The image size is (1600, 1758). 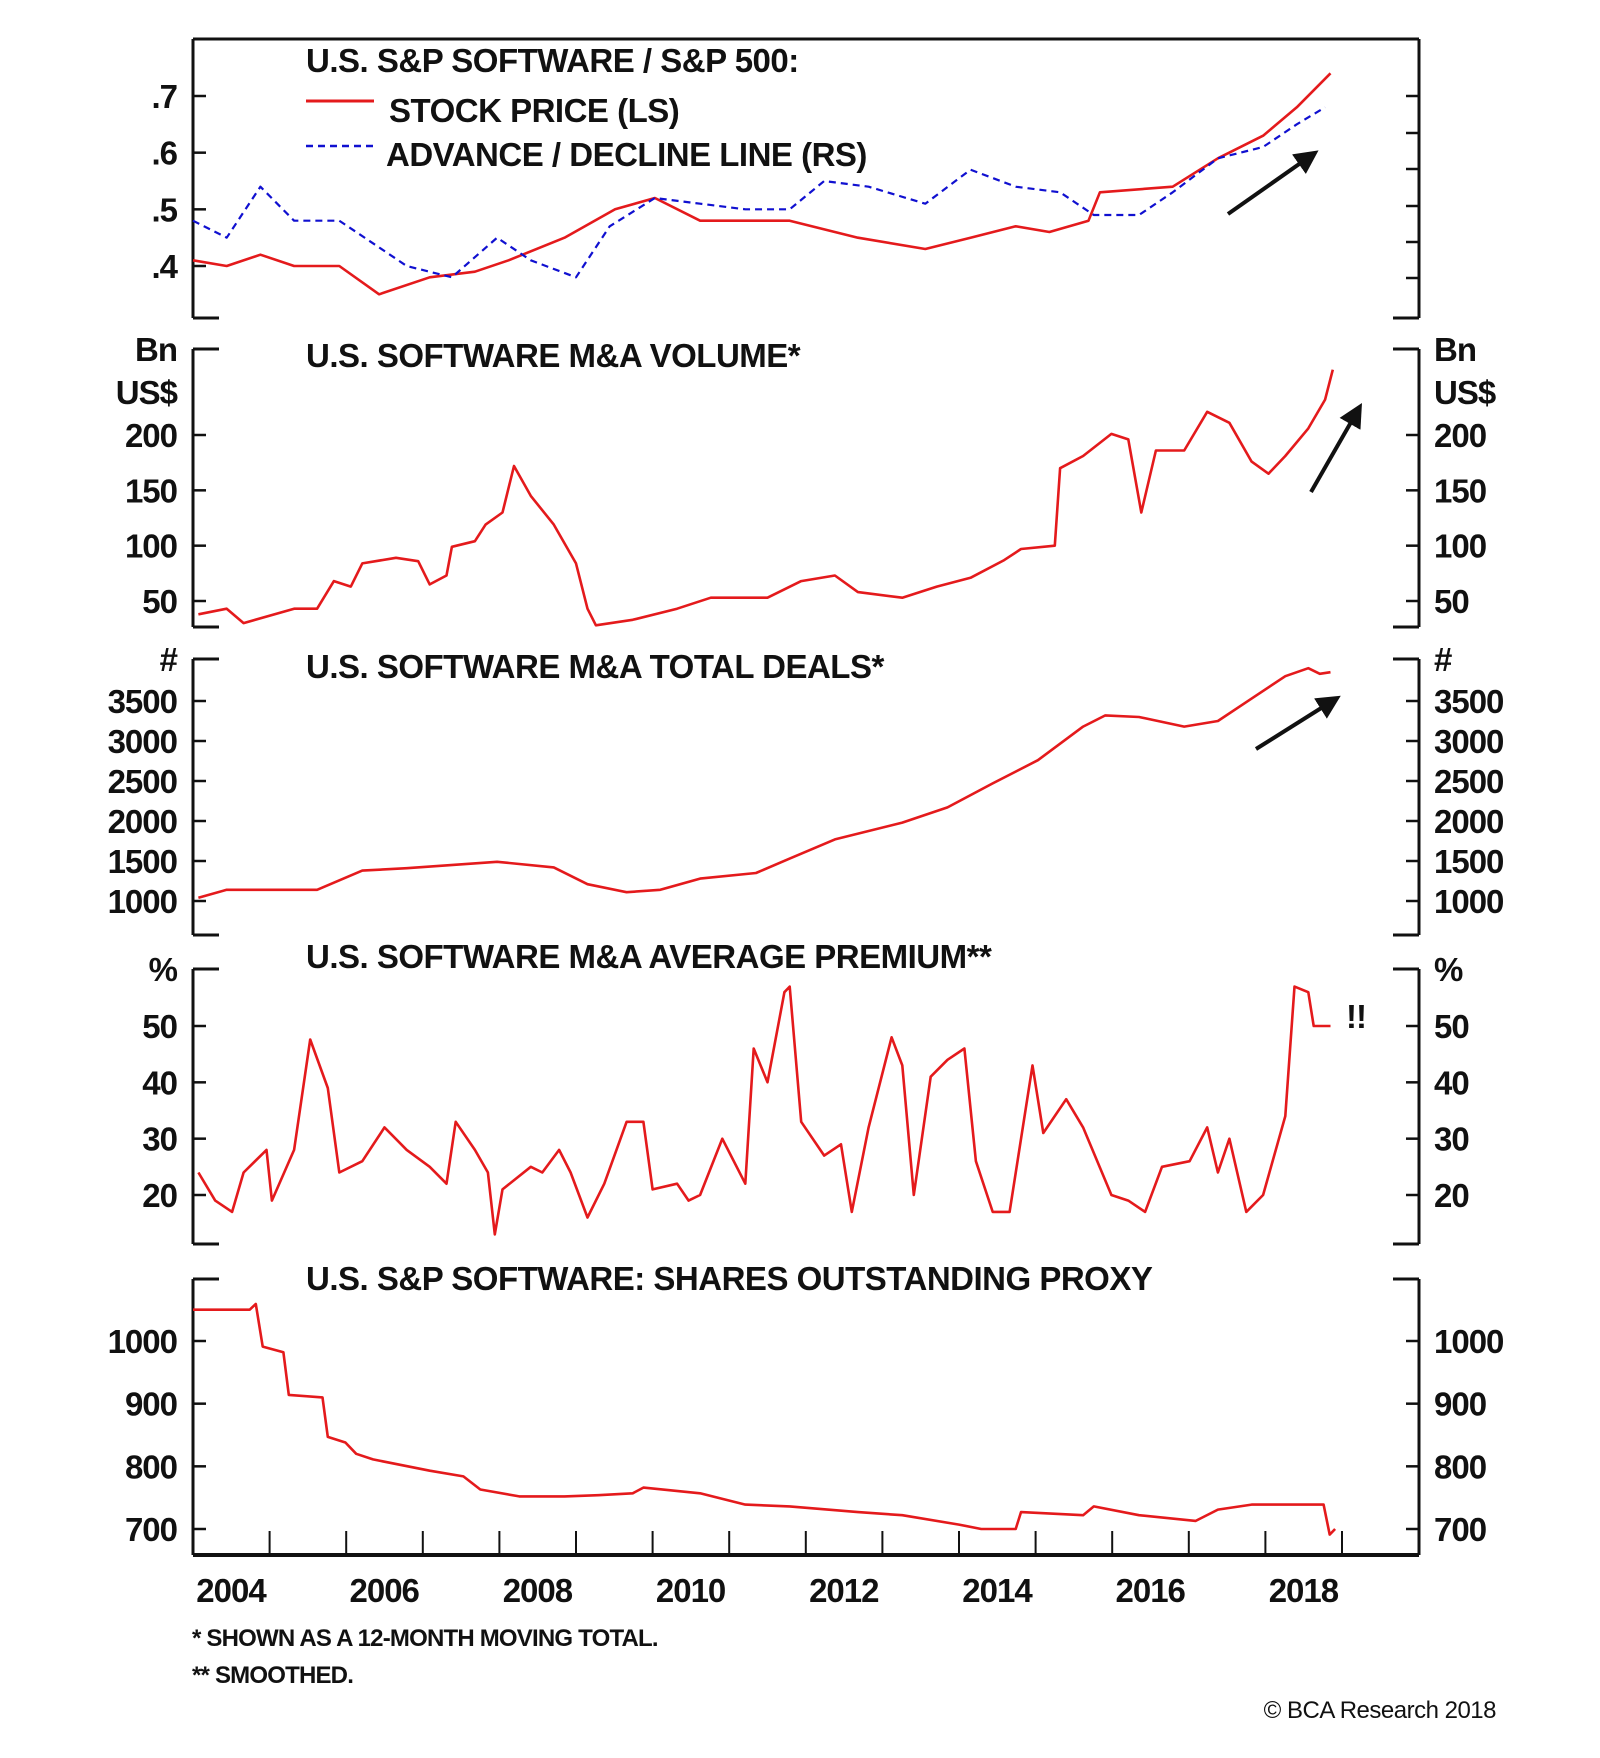 What do you see at coordinates (1460, 1404) in the screenshot?
I see `y-tick-label-right: 900` at bounding box center [1460, 1404].